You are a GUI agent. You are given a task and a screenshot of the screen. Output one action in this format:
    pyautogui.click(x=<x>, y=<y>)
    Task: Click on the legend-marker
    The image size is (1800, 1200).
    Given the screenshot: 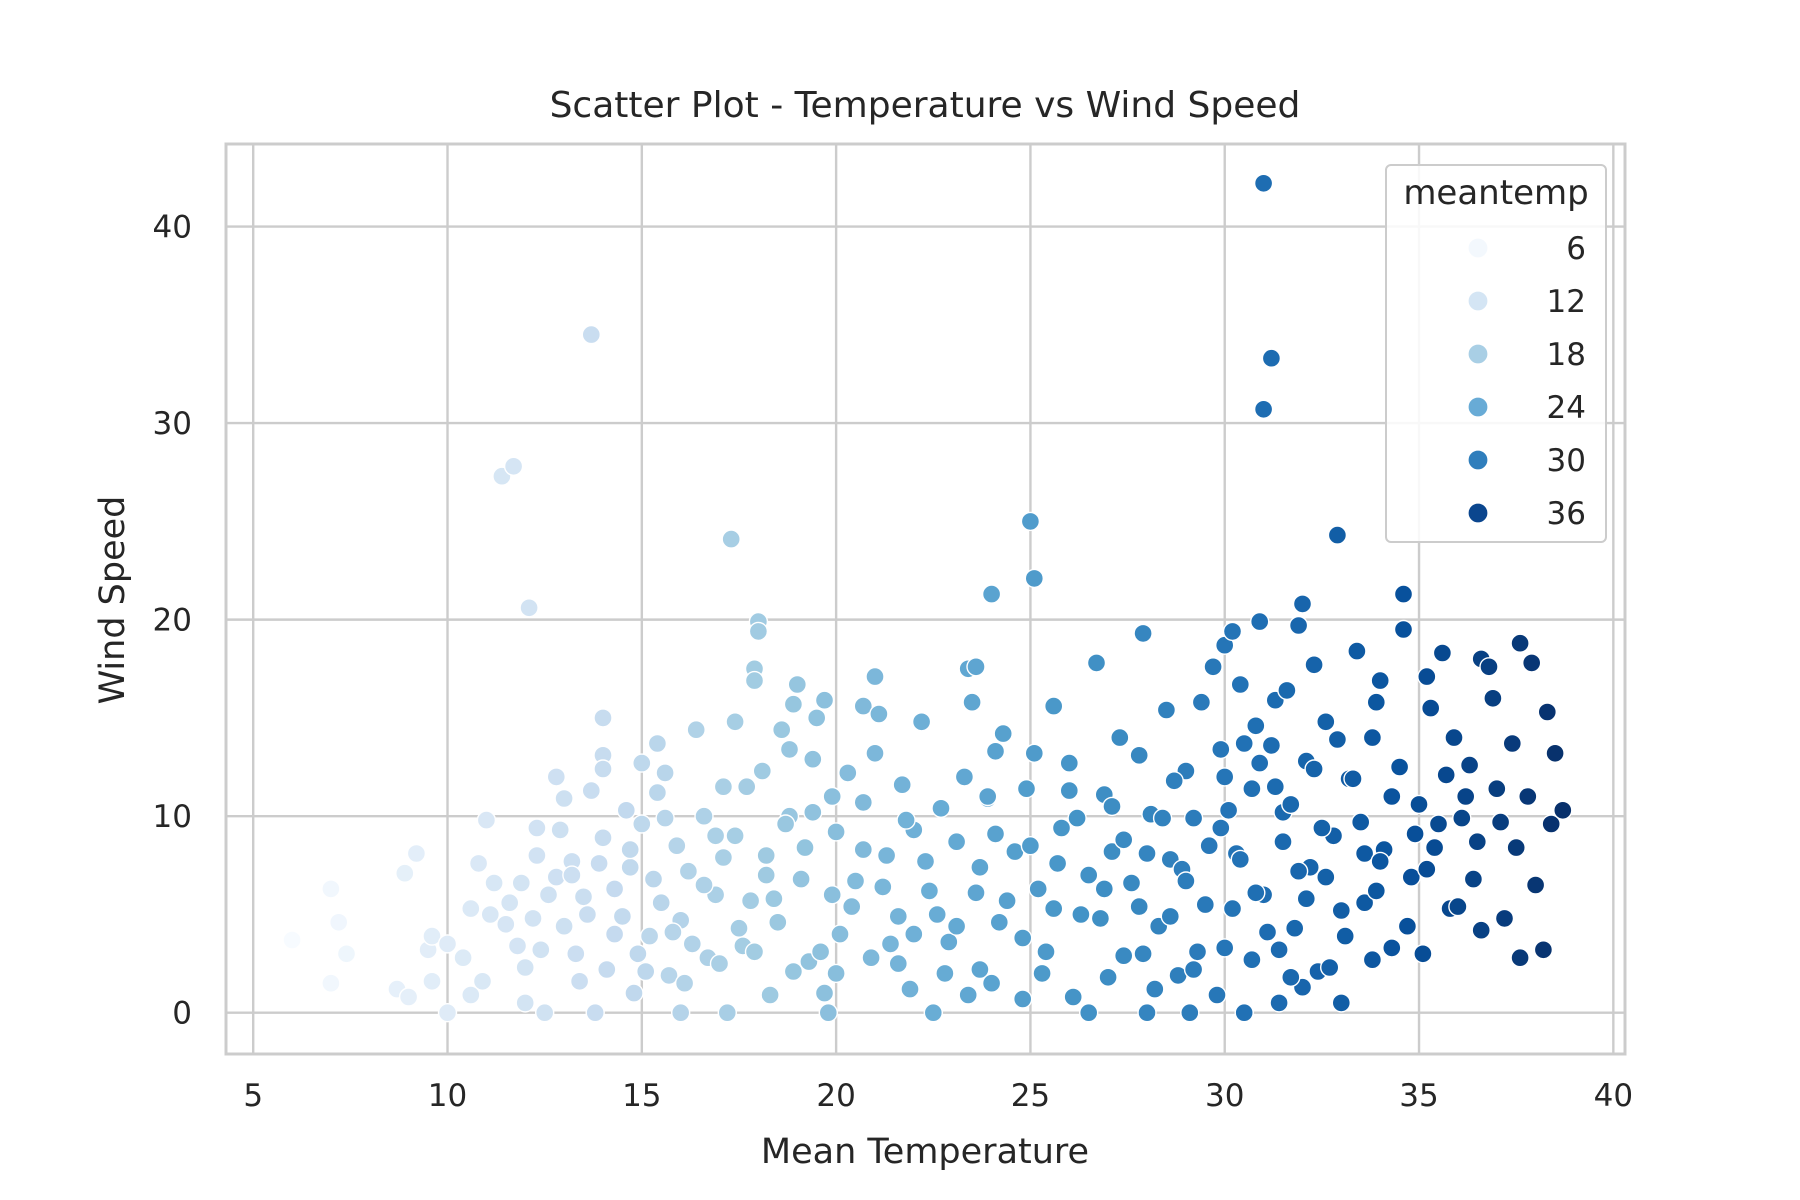 What is the action you would take?
    pyautogui.click(x=1478, y=407)
    